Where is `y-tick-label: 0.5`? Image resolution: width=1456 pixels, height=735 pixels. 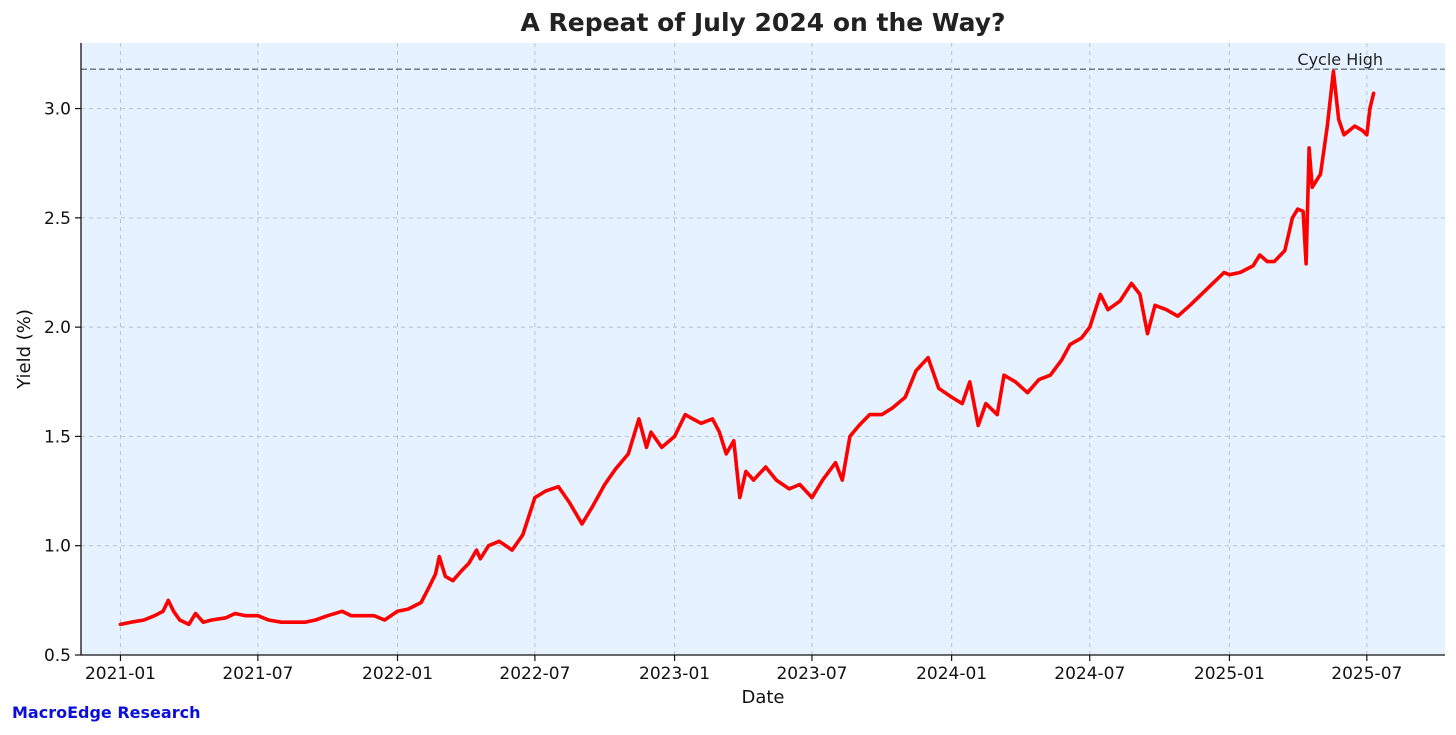
y-tick-label: 0.5 is located at coordinates (57, 656).